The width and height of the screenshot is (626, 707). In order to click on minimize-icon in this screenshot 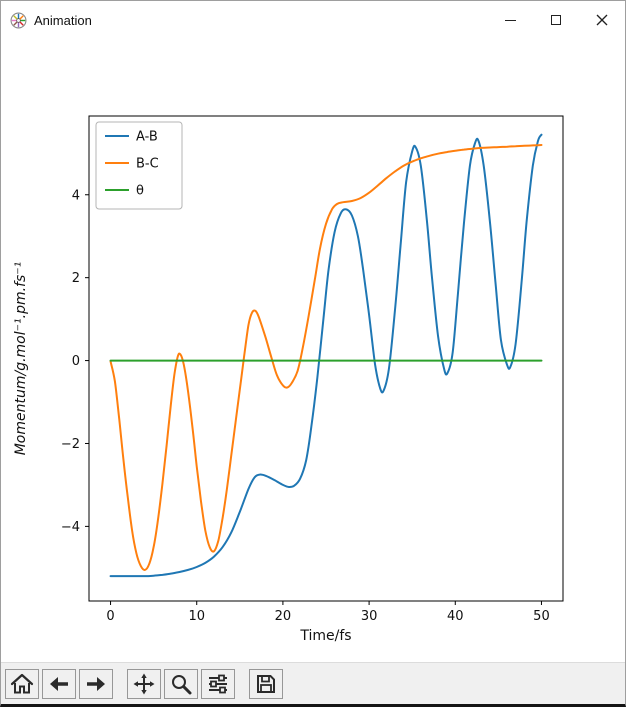, I will do `click(510, 20)`.